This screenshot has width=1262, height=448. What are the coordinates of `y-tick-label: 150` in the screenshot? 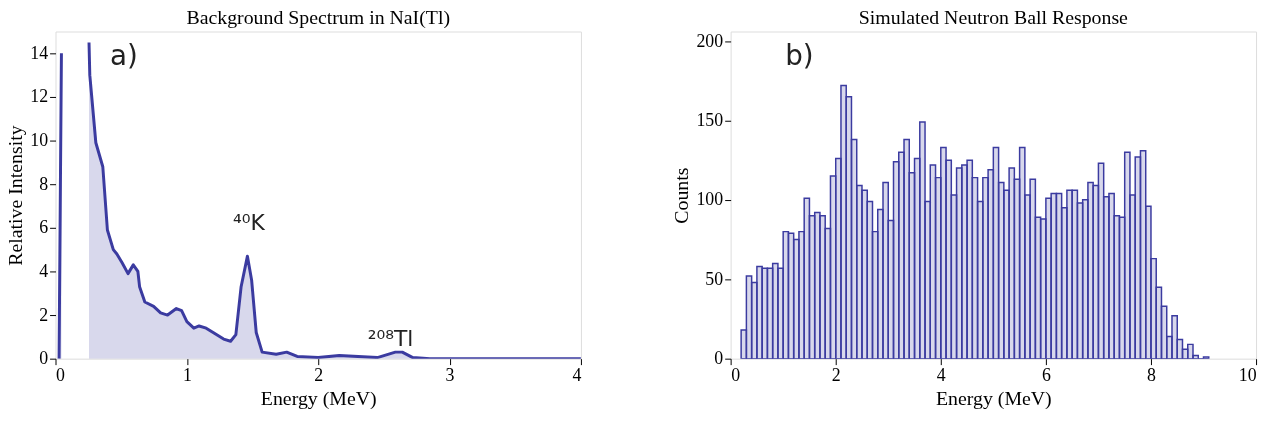 It's located at (710, 119).